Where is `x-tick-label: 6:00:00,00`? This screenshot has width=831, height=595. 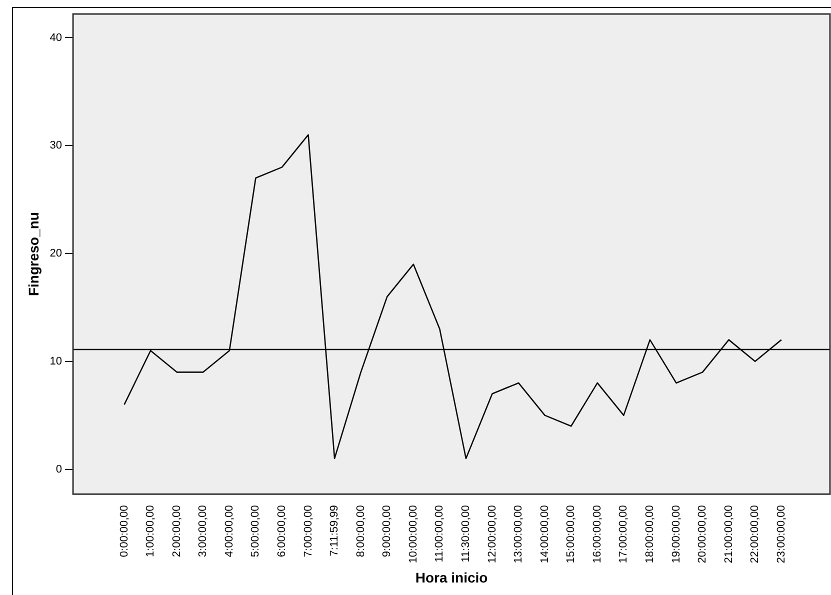
x-tick-label: 6:00:00,00 is located at coordinates (282, 531).